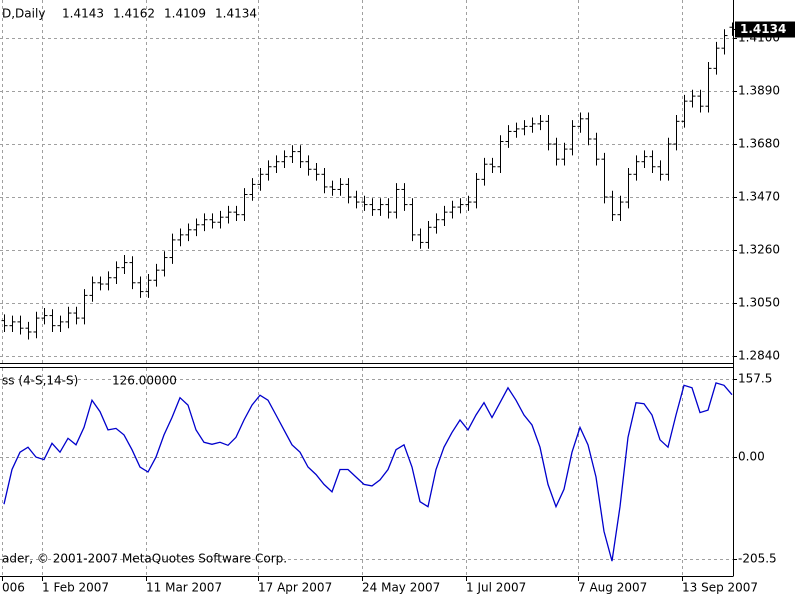 This screenshot has width=800, height=600. I want to click on last-close: 1.4134, so click(236, 14).